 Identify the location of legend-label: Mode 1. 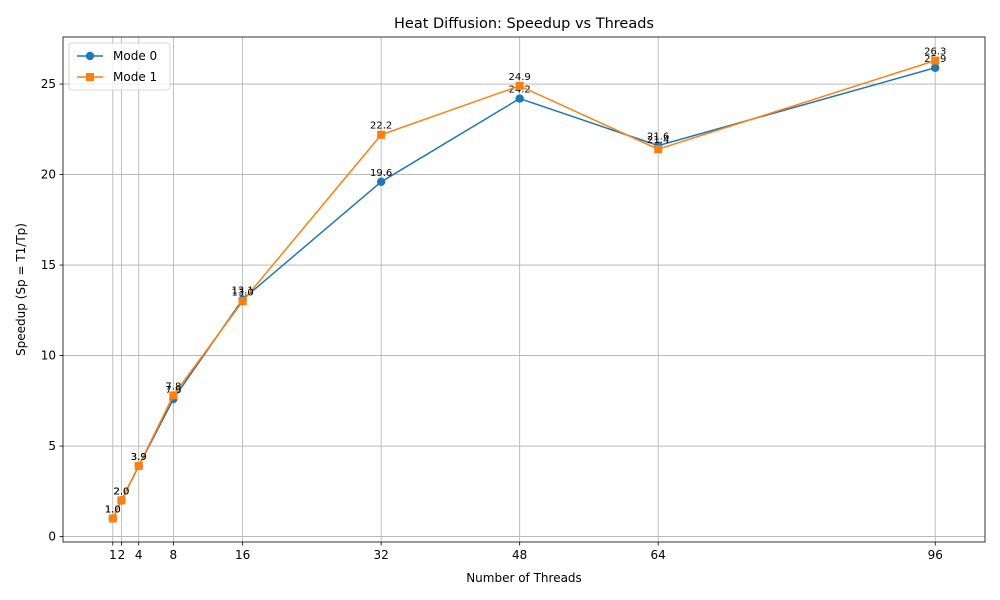
(135, 77).